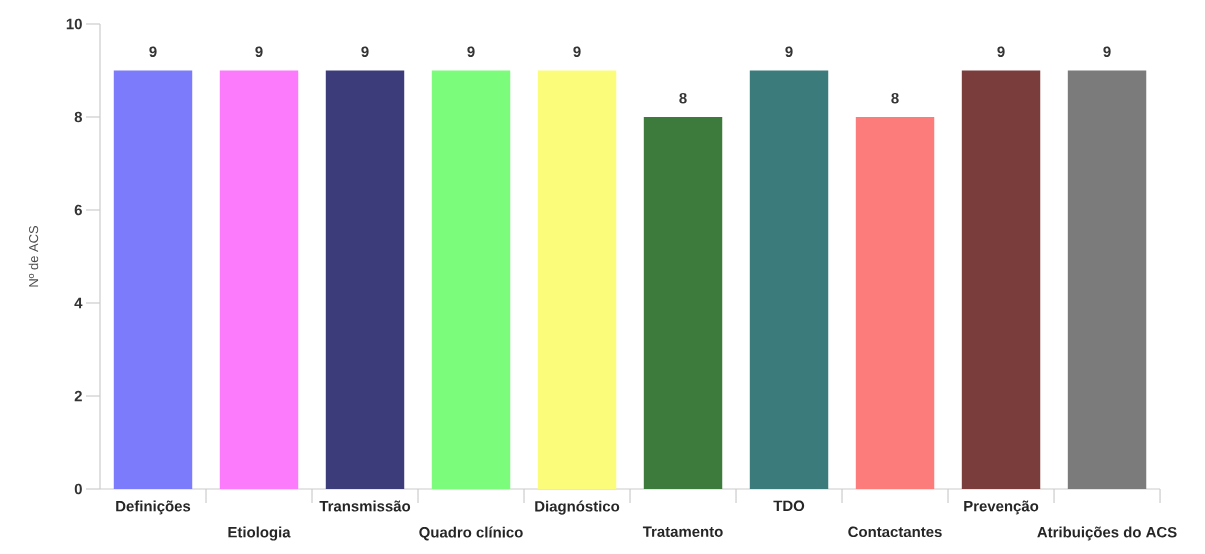 The height and width of the screenshot is (554, 1205). I want to click on y-tick-label: 6, so click(78, 210).